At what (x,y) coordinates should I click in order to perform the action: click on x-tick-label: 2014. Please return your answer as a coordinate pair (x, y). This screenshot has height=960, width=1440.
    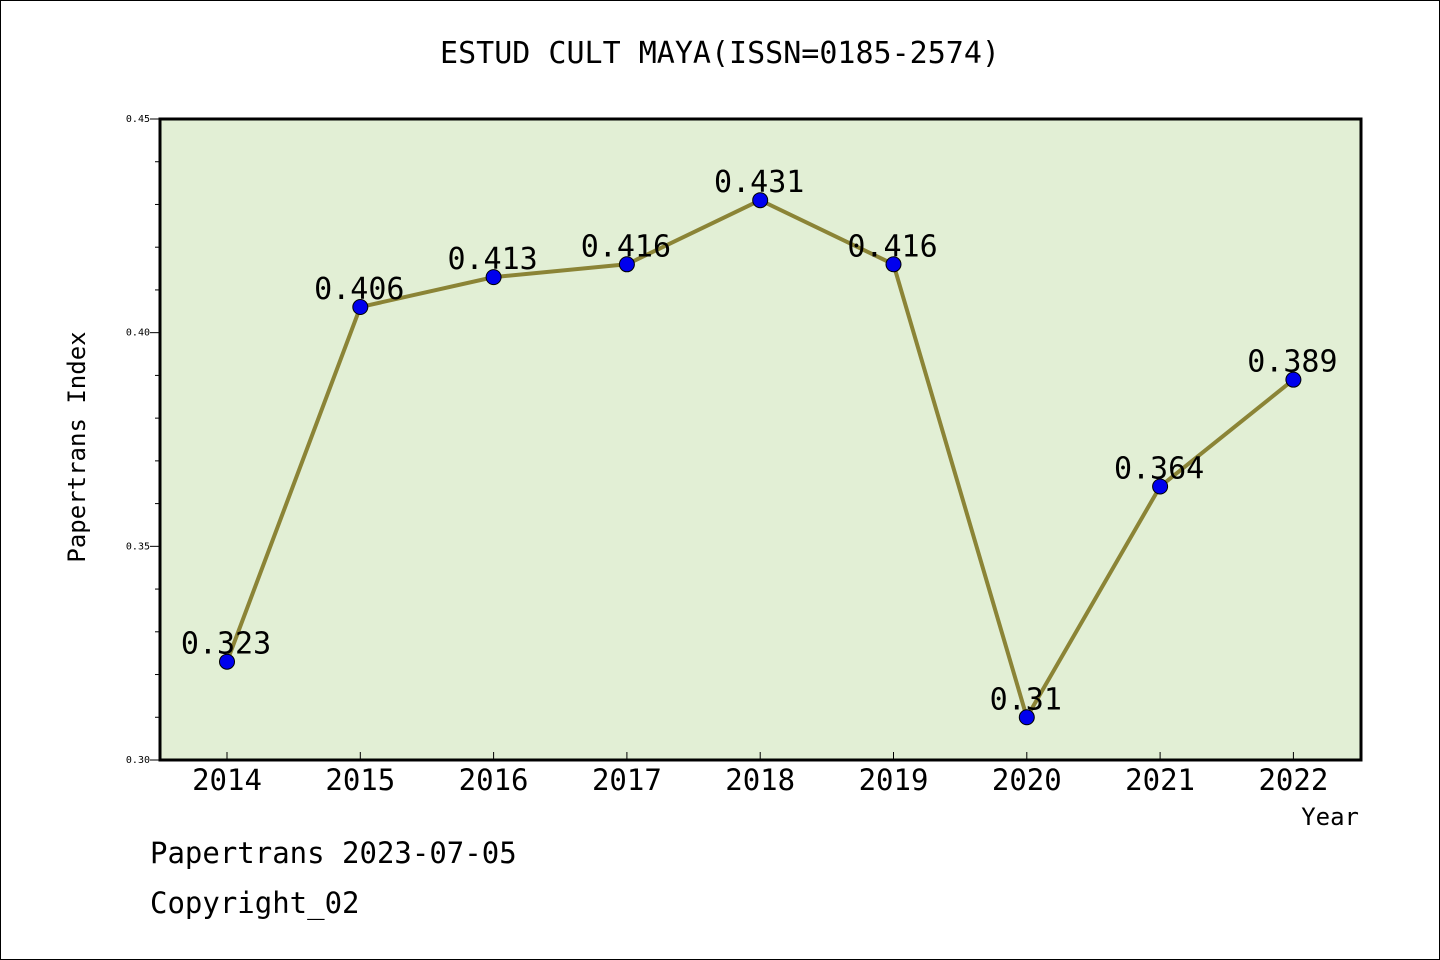
    Looking at the image, I should click on (227, 780).